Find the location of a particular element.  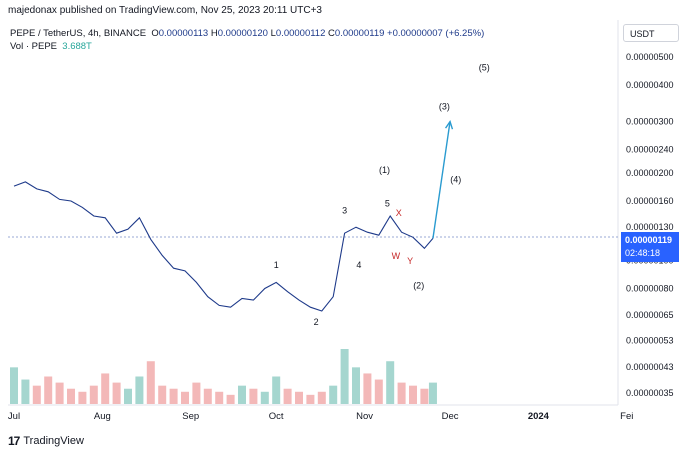

price-tick-label: 0.00000053 is located at coordinates (650, 341).